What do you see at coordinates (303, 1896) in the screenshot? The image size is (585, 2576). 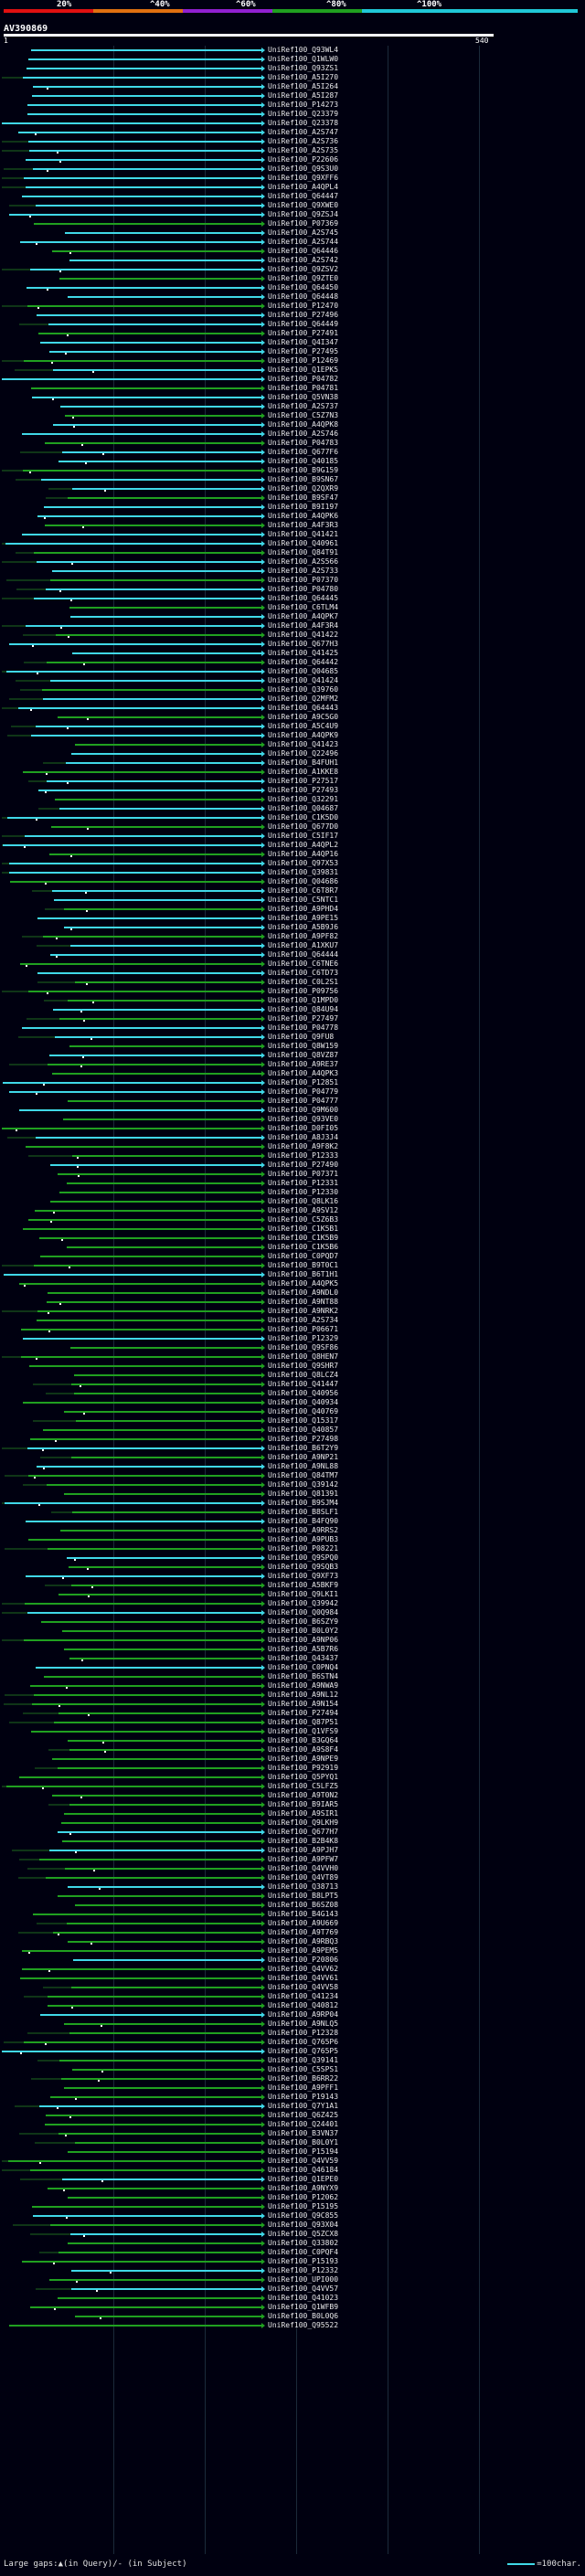 I see `hit-label: UniRef100_B8LPT5` at bounding box center [303, 1896].